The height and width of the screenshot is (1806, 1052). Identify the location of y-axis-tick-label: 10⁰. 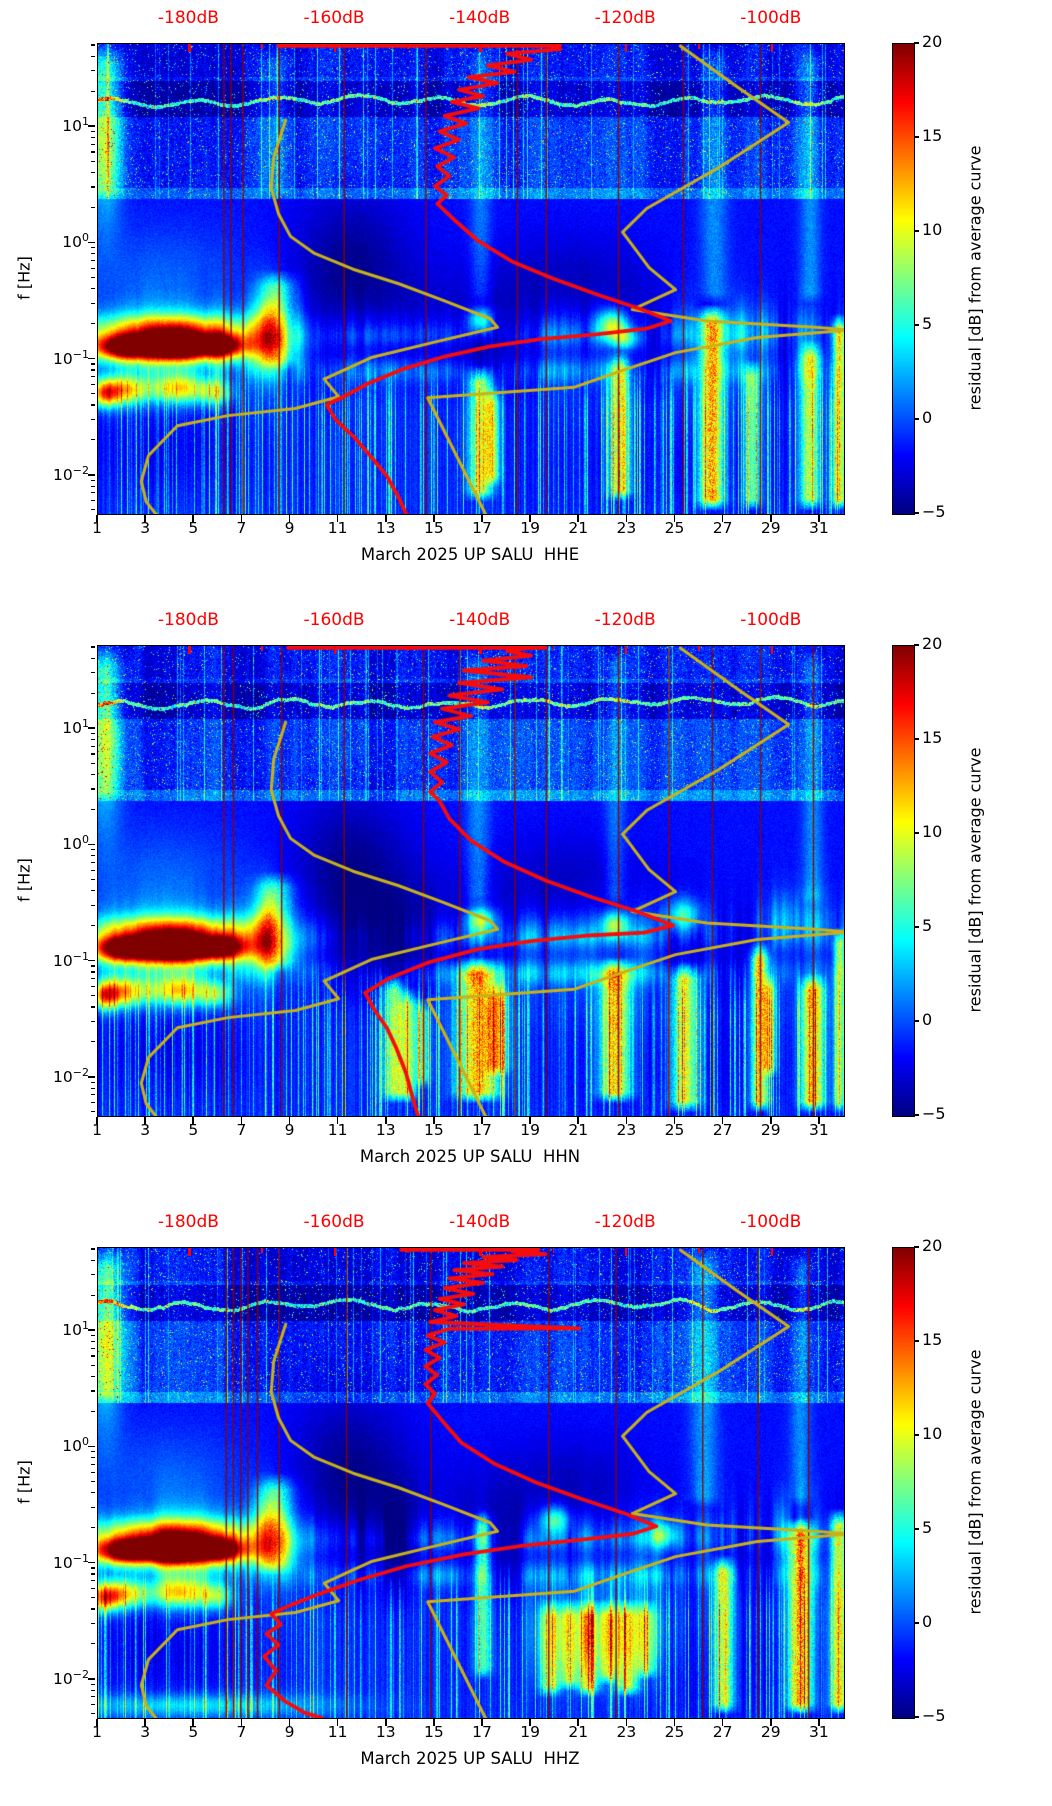
(75, 1445).